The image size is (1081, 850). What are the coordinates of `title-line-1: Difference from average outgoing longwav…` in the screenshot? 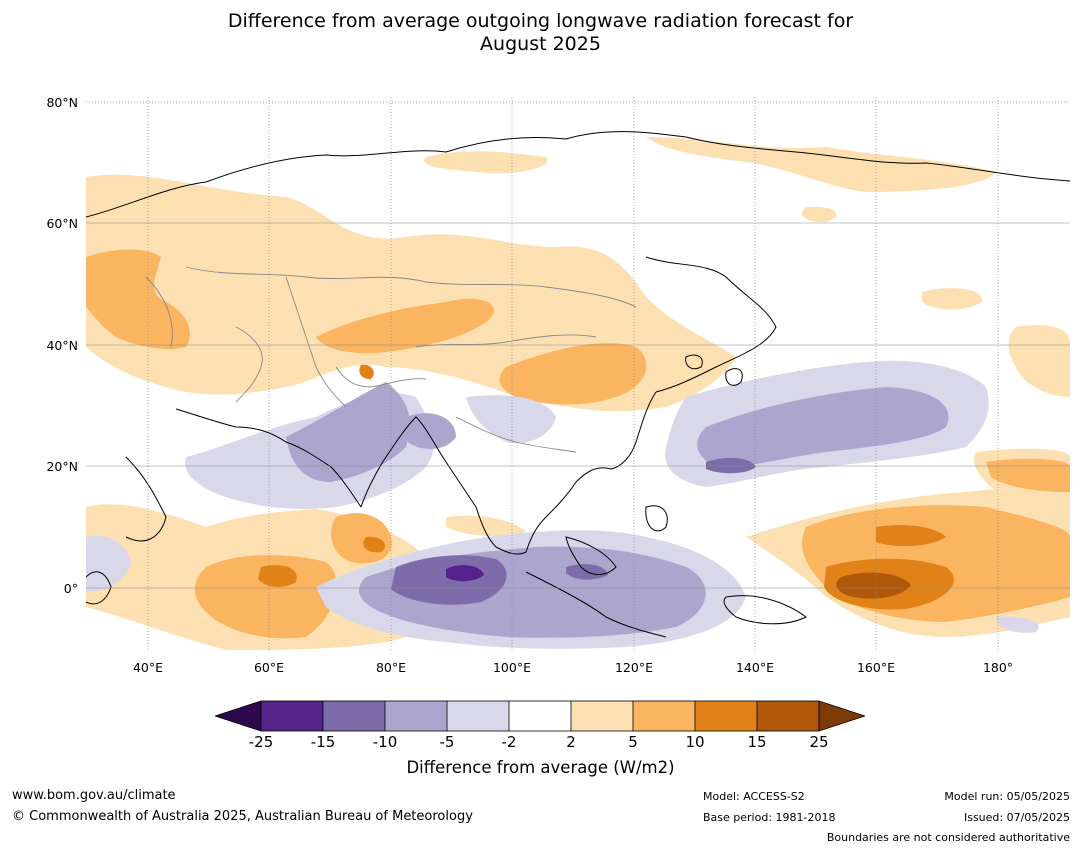 It's located at (540, 21).